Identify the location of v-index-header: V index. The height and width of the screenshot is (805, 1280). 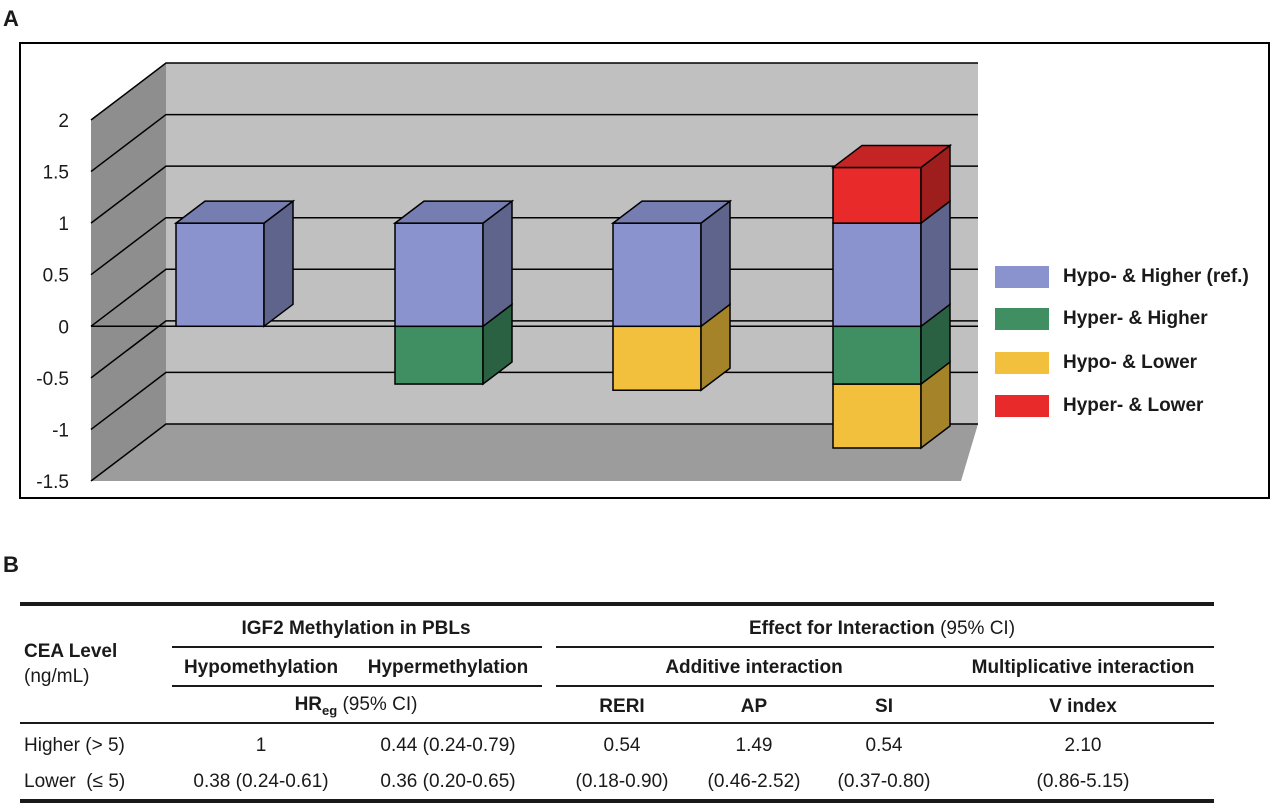
(1083, 706).